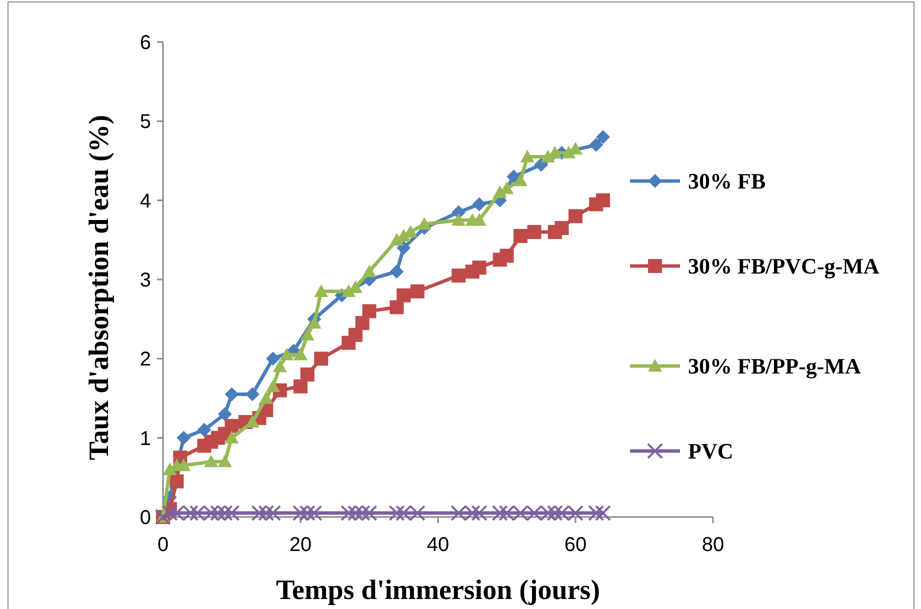 This screenshot has height=609, width=921. Describe the element at coordinates (145, 281) in the screenshot. I see `y-tick-label: 3` at that location.